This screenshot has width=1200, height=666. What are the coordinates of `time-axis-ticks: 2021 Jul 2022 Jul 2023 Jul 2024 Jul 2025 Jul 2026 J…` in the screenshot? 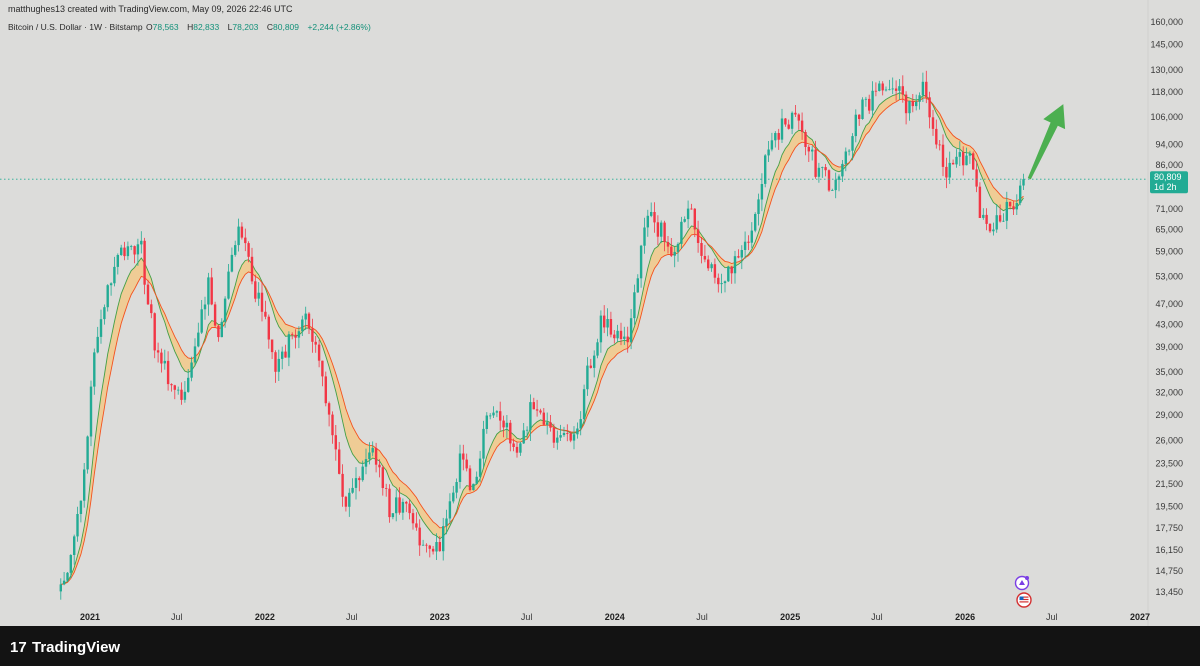 It's located at (615, 617).